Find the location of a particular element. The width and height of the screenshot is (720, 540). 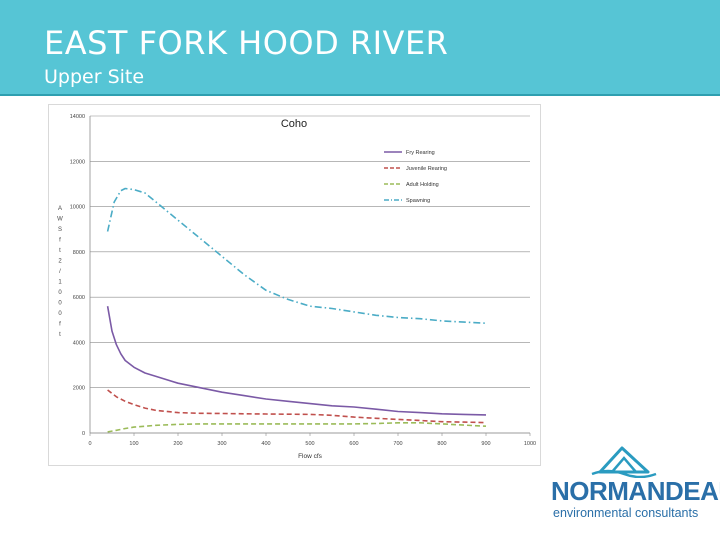

legend-label: Fry Rearing is located at coordinates (420, 153).